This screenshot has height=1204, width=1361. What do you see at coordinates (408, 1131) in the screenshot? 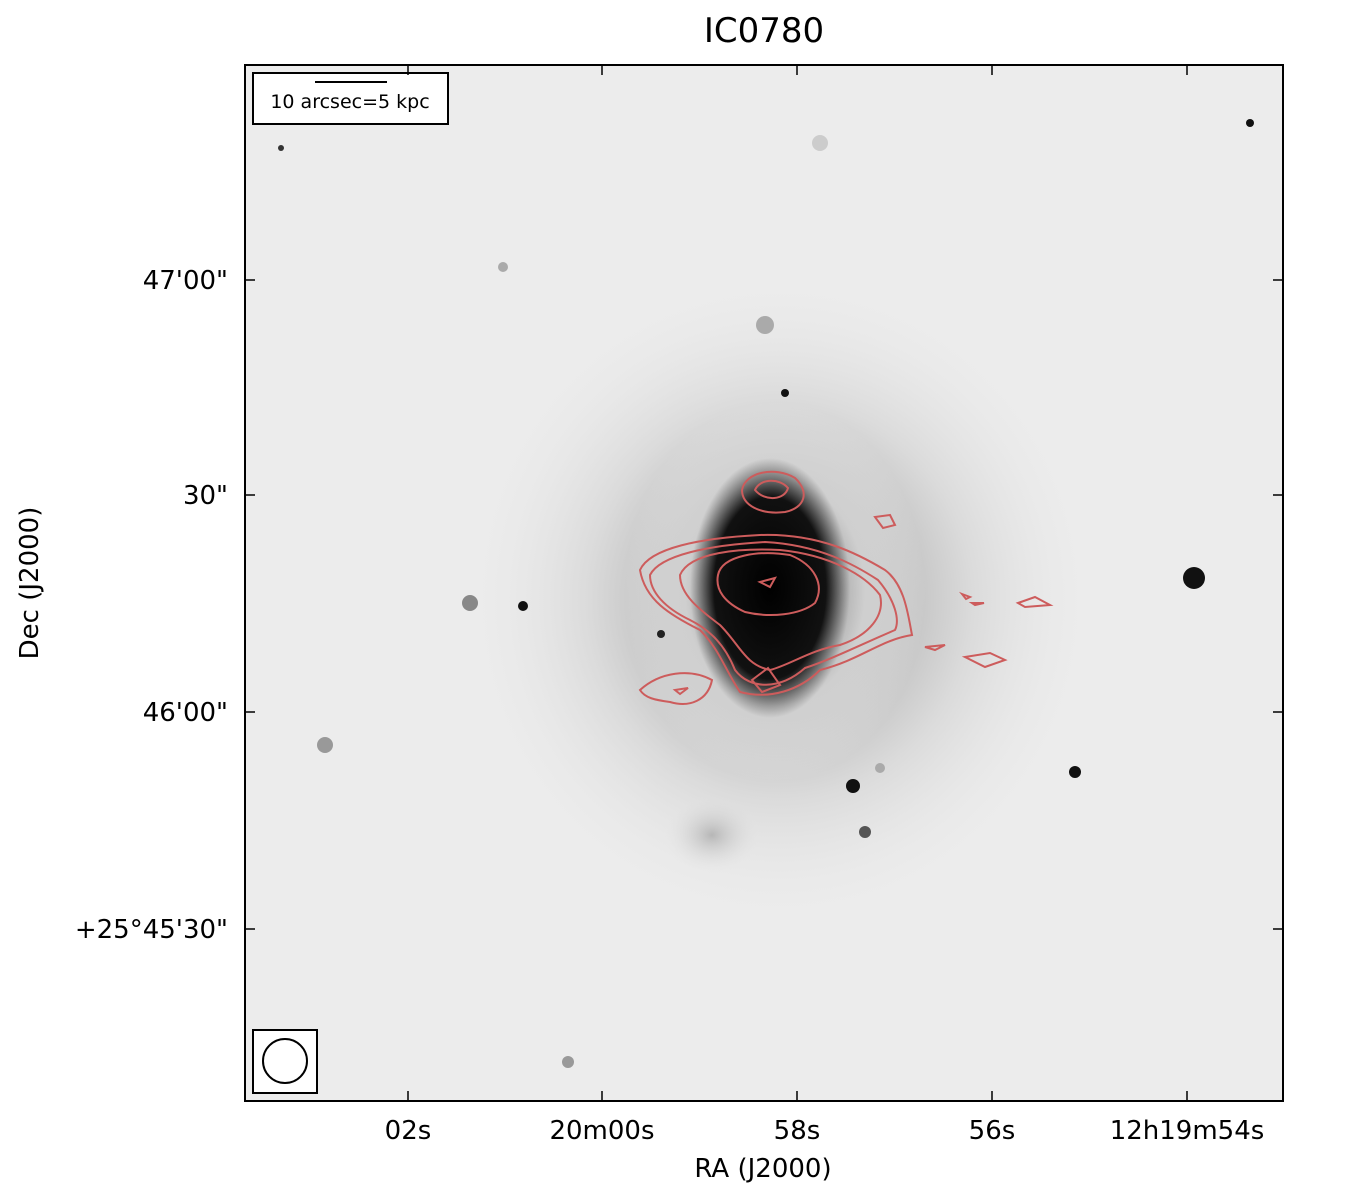
I see `x-tick-label: 02s` at bounding box center [408, 1131].